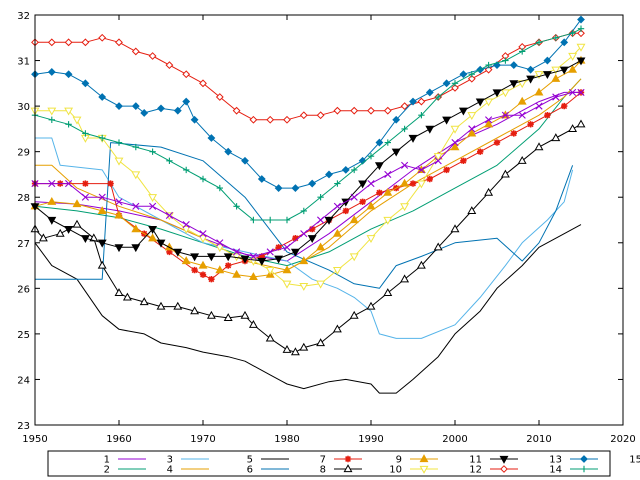 This screenshot has width=640, height=480. Describe the element at coordinates (555, 470) in the screenshot. I see `legend-label-14: 14` at that location.